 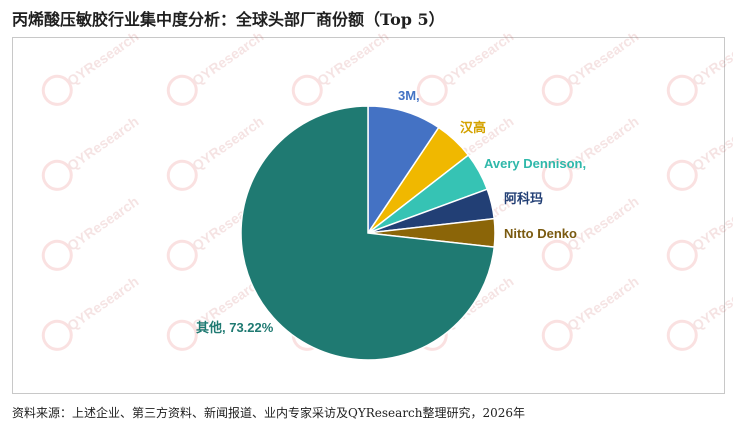 What do you see at coordinates (409, 95) in the screenshot?
I see `slice-label: 3M,` at bounding box center [409, 95].